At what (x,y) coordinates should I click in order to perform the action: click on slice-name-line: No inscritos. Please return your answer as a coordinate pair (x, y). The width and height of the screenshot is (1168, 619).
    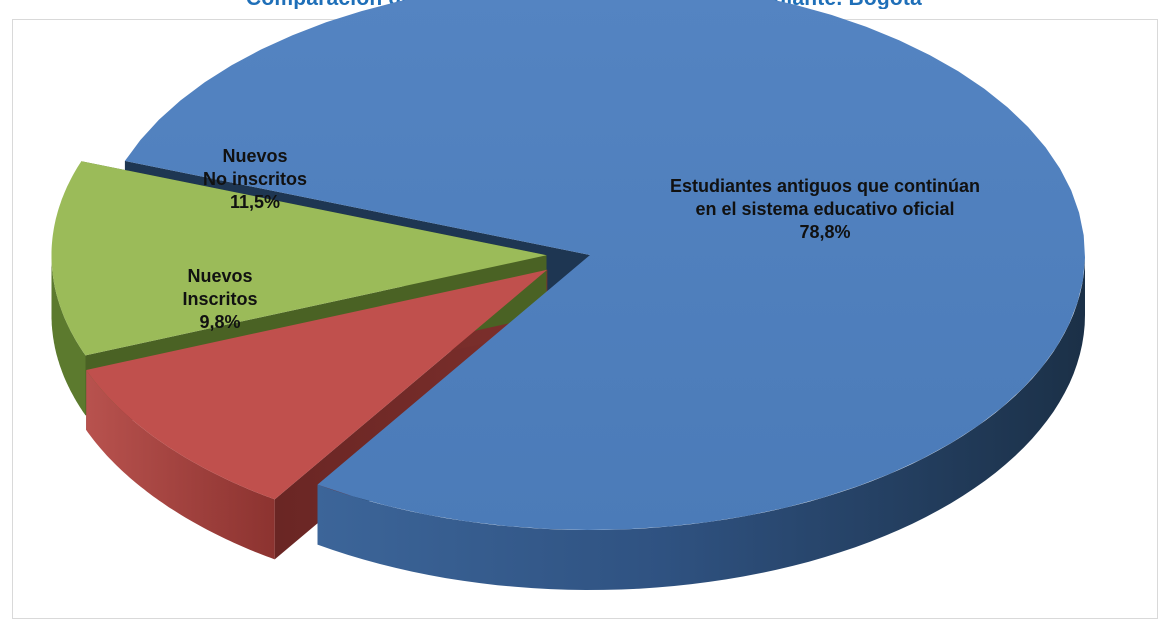
    Looking at the image, I should click on (255, 179).